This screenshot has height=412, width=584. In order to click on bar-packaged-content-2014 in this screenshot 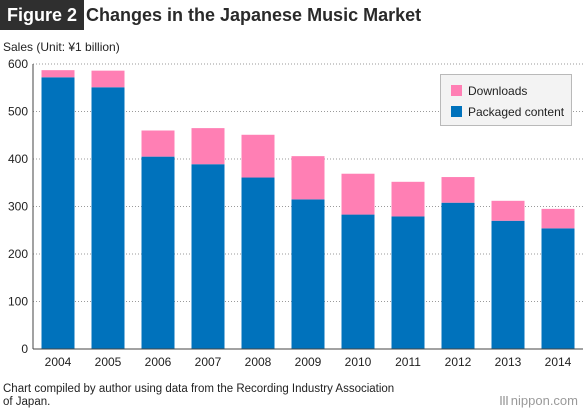, I will do `click(558, 288)`.